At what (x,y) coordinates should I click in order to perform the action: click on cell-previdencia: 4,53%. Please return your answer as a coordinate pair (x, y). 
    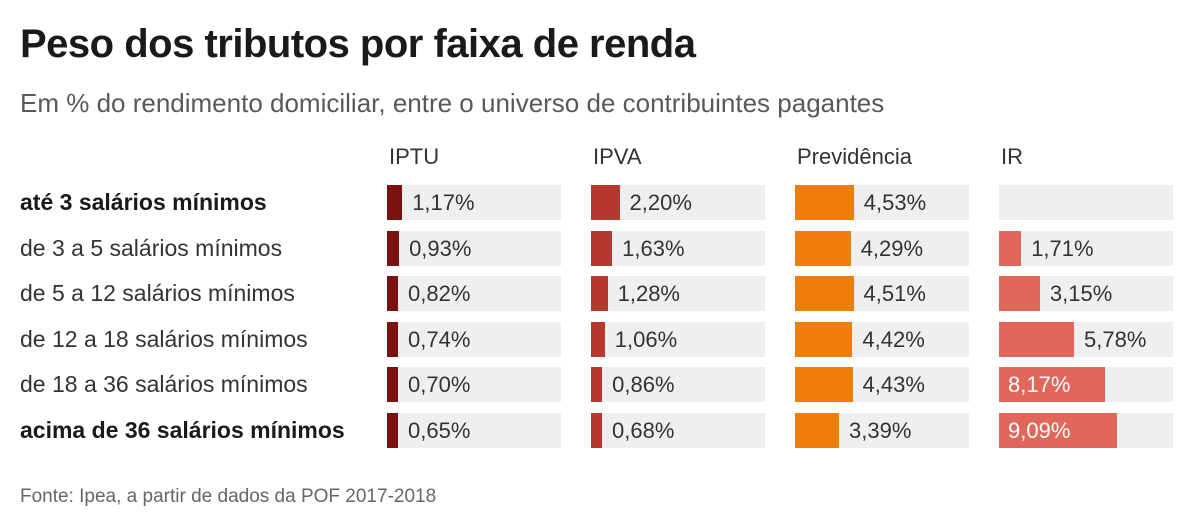
    Looking at the image, I should click on (882, 202).